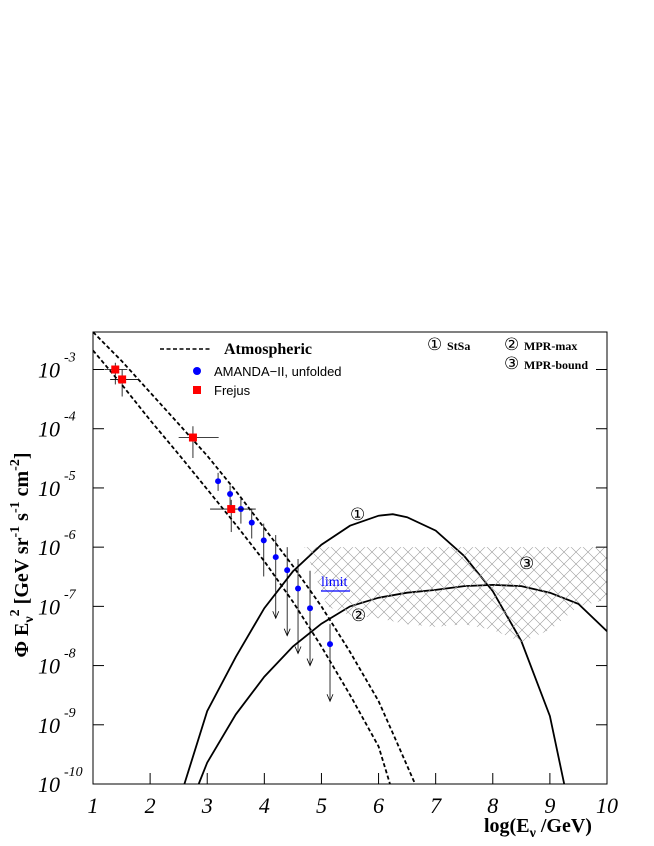 Image resolution: width=654 pixels, height=846 pixels. I want to click on band, so click(455, 594).